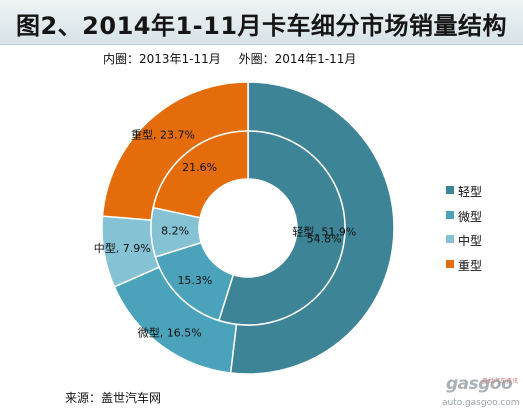 Image resolution: width=523 pixels, height=417 pixels. Describe the element at coordinates (479, 384) in the screenshot. I see `watermark-logo: gasgoo` at that location.